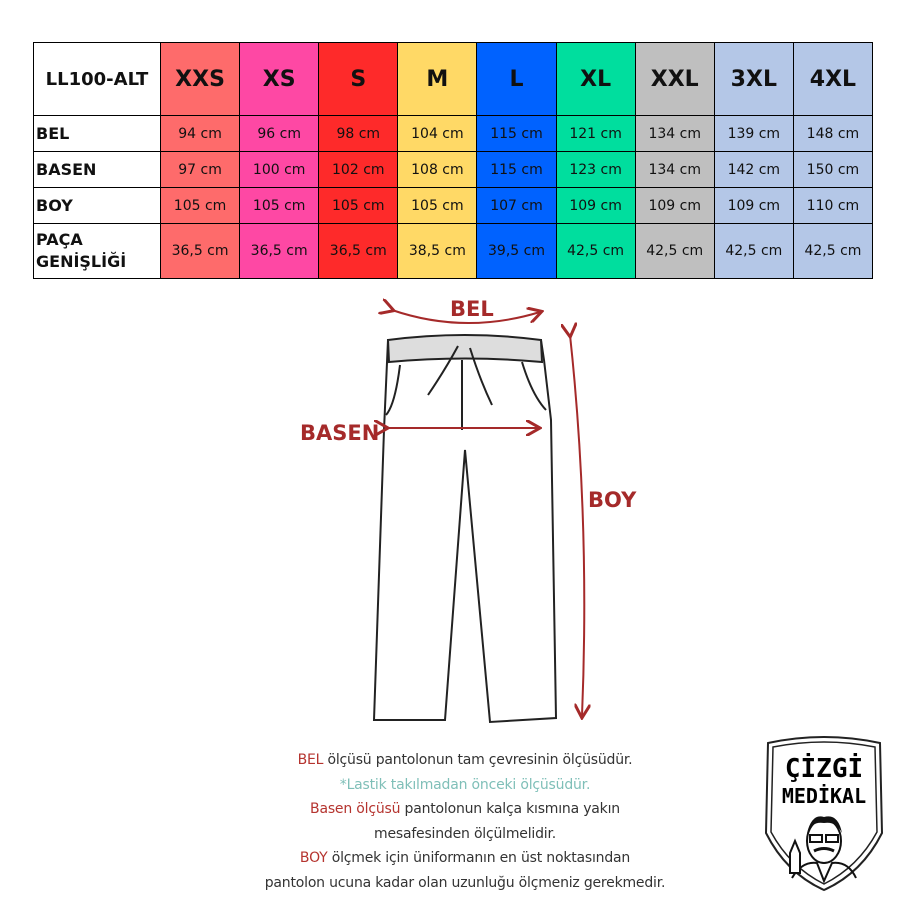 This screenshot has width=904, height=904. Describe the element at coordinates (279, 169) in the screenshot. I see `measurement-cell: 100 cm` at that location.